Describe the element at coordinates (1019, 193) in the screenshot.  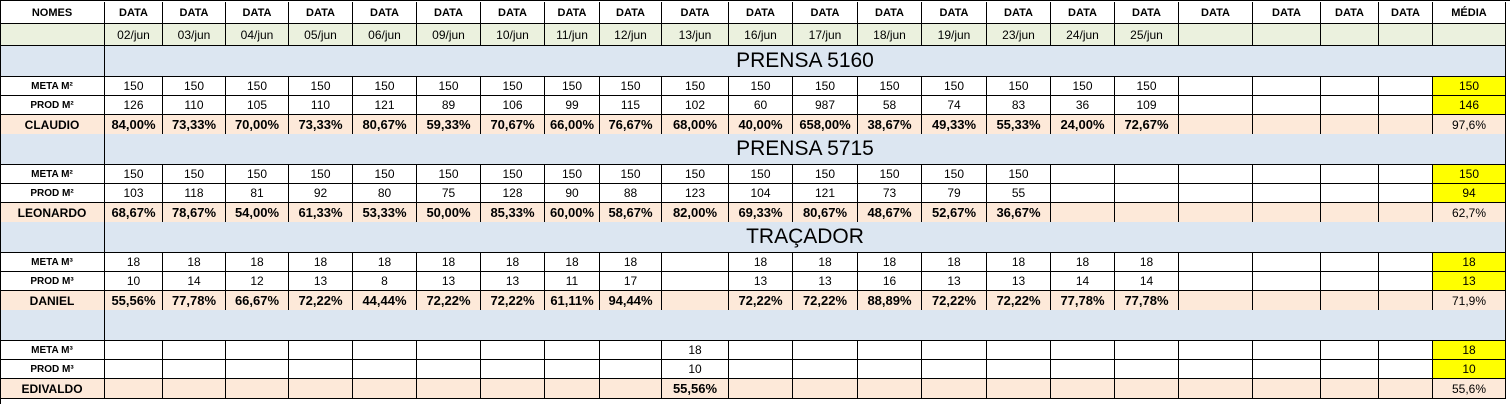
I see `prod-value-cell: 55` at that location.